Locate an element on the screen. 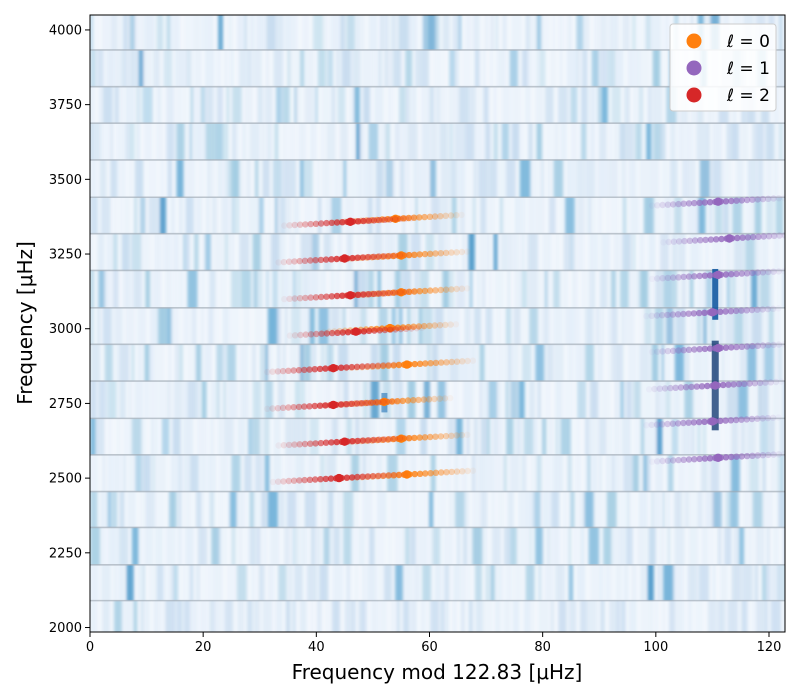  x-tick-label-1: 20 is located at coordinates (203, 647).